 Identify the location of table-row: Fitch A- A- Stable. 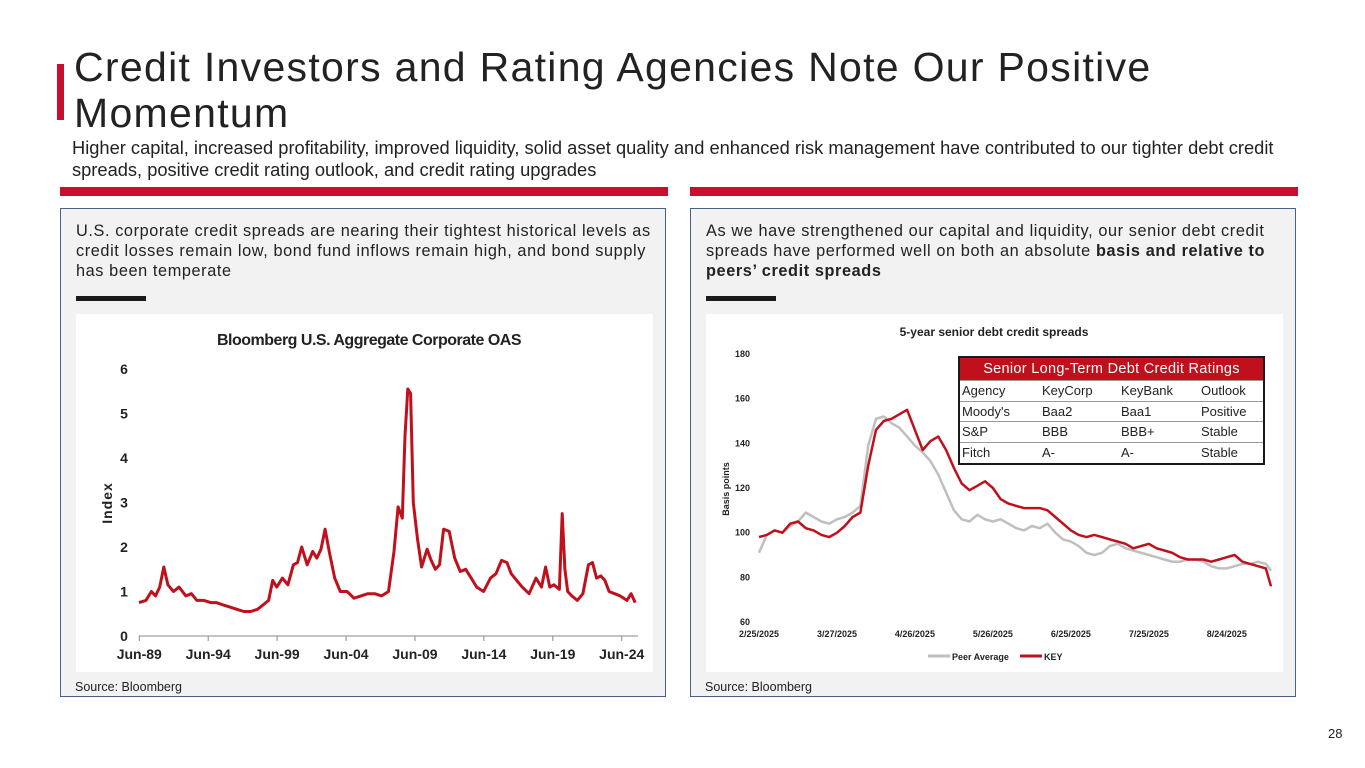
(1111, 452).